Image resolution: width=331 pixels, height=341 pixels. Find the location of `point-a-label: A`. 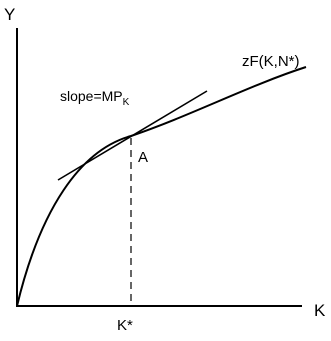

point-a-label: A is located at coordinates (143, 157).